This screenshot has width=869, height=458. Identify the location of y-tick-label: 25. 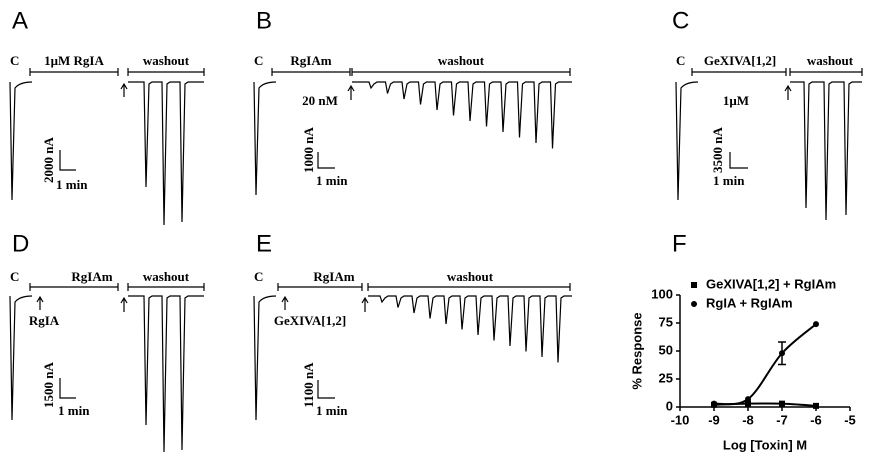
(666, 377).